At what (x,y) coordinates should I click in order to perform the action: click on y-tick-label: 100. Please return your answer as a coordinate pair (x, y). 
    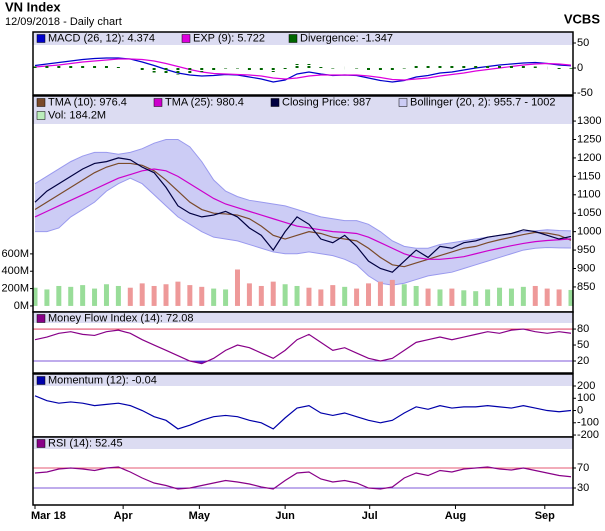
    Looking at the image, I should click on (586, 398).